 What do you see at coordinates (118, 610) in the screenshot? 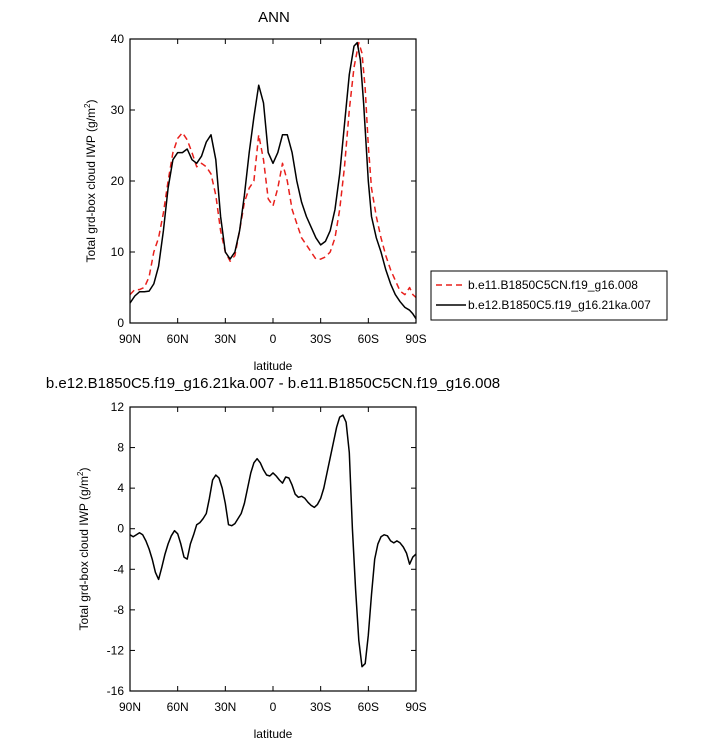
I see `y-tick-label: -8` at bounding box center [118, 610].